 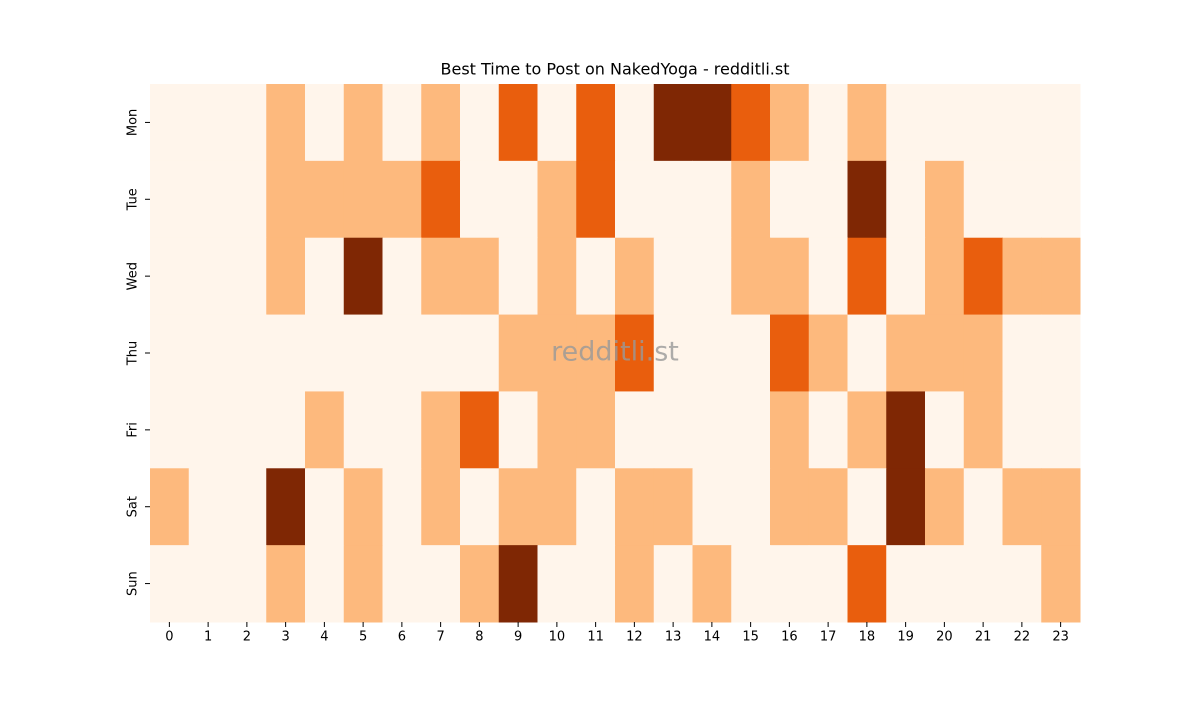 I want to click on x-tick-label: 8, so click(x=479, y=637).